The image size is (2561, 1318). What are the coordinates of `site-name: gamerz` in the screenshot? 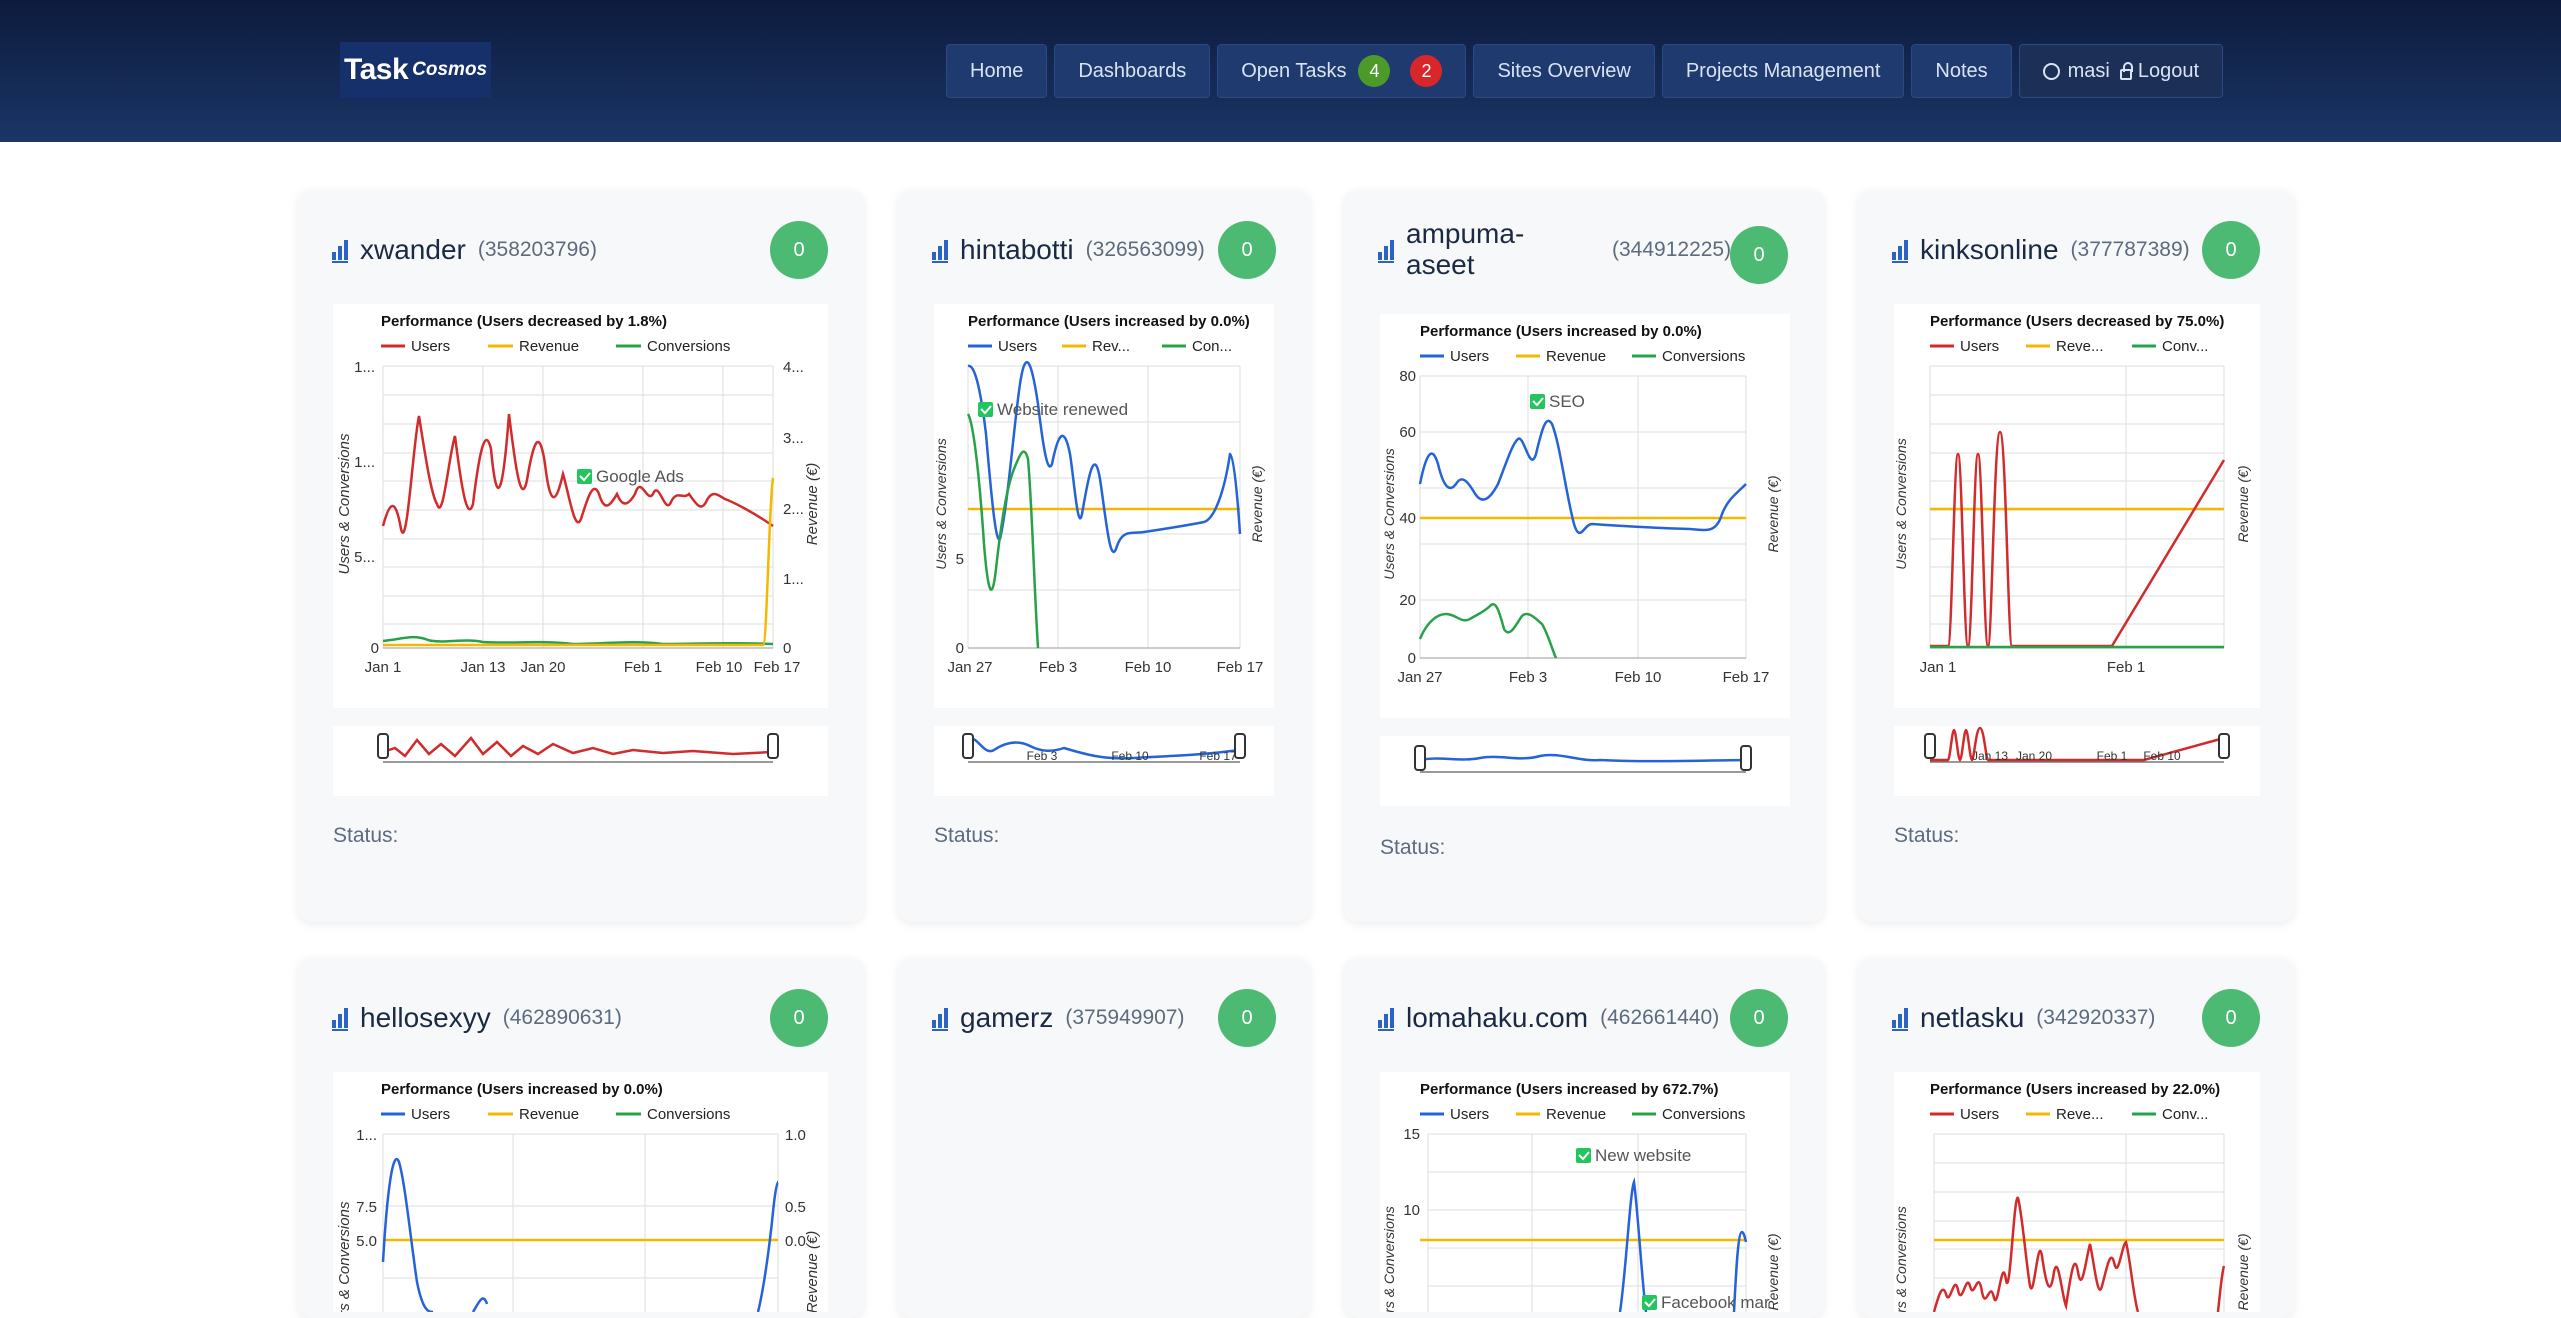 It's located at (1007, 1017).